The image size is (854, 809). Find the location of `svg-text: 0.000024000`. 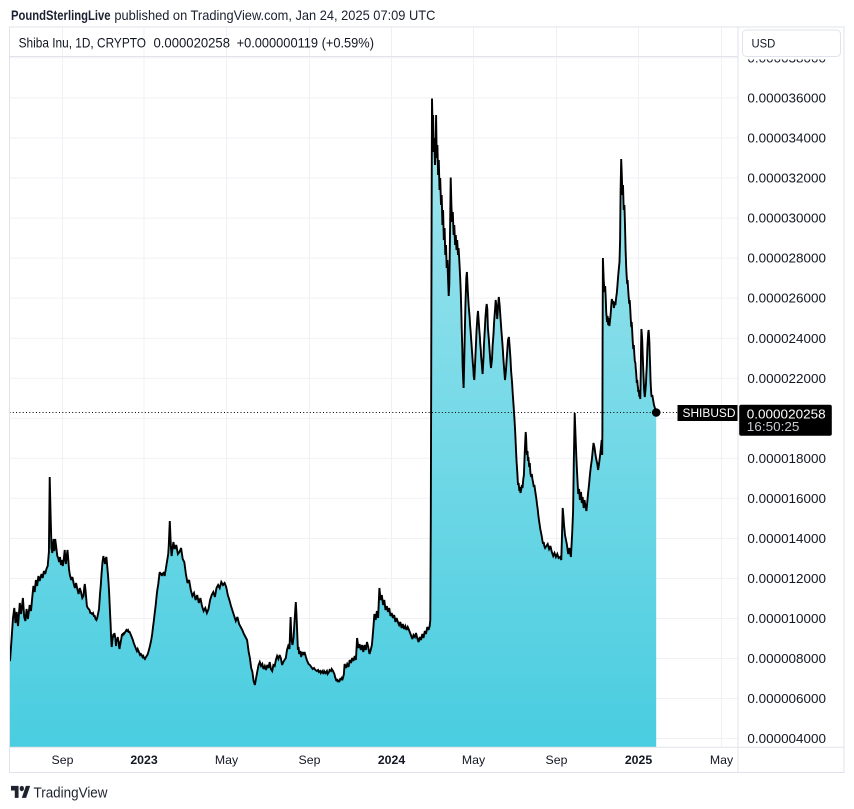

svg-text: 0.000024000 is located at coordinates (786, 339).